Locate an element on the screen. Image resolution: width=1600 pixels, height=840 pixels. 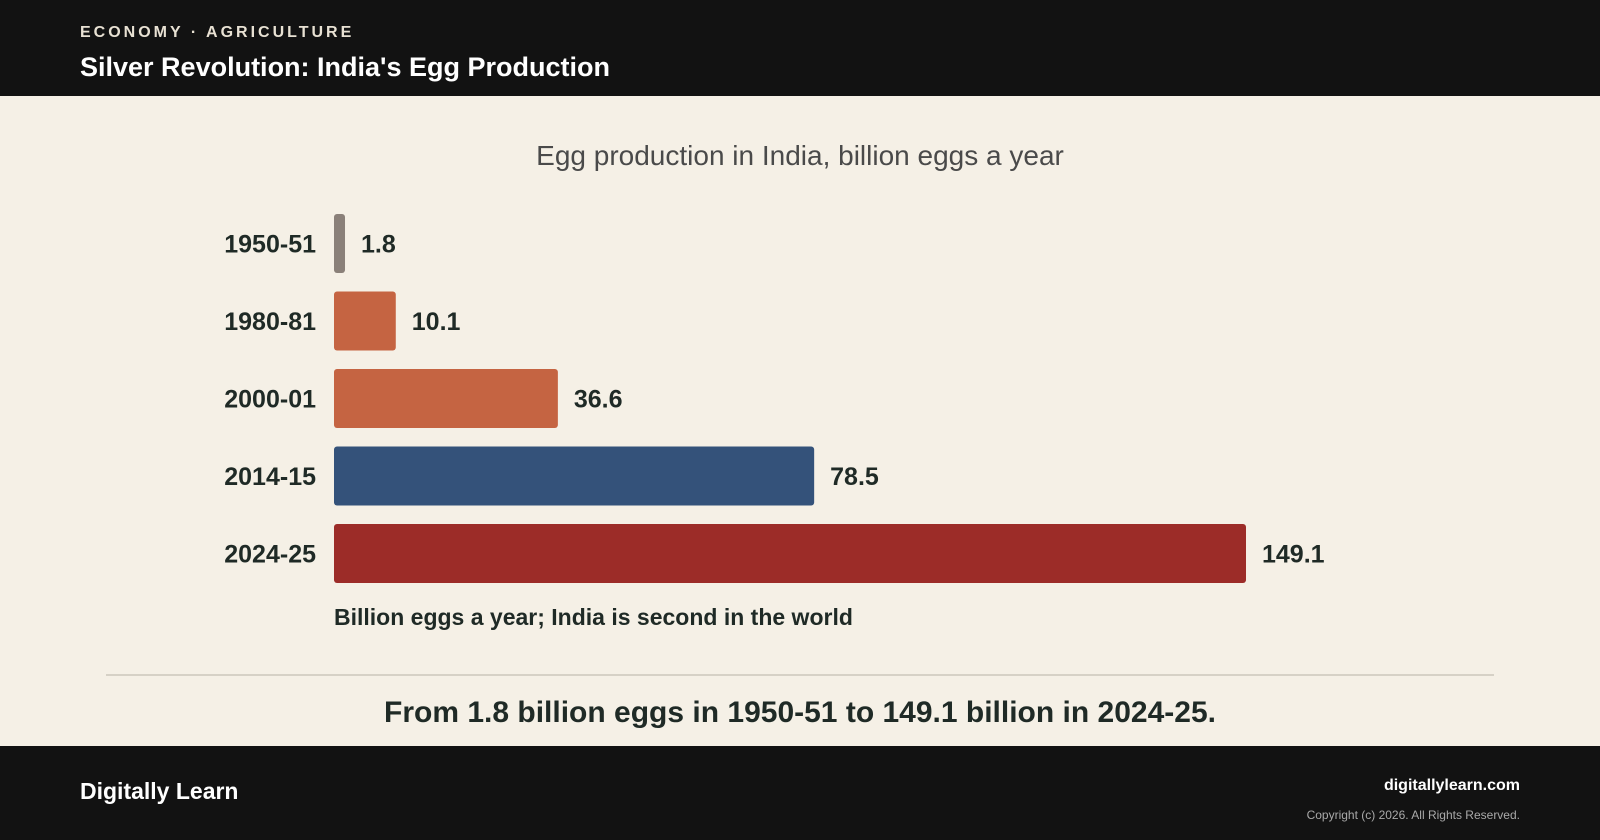
value-label: 10.1 is located at coordinates (436, 322).